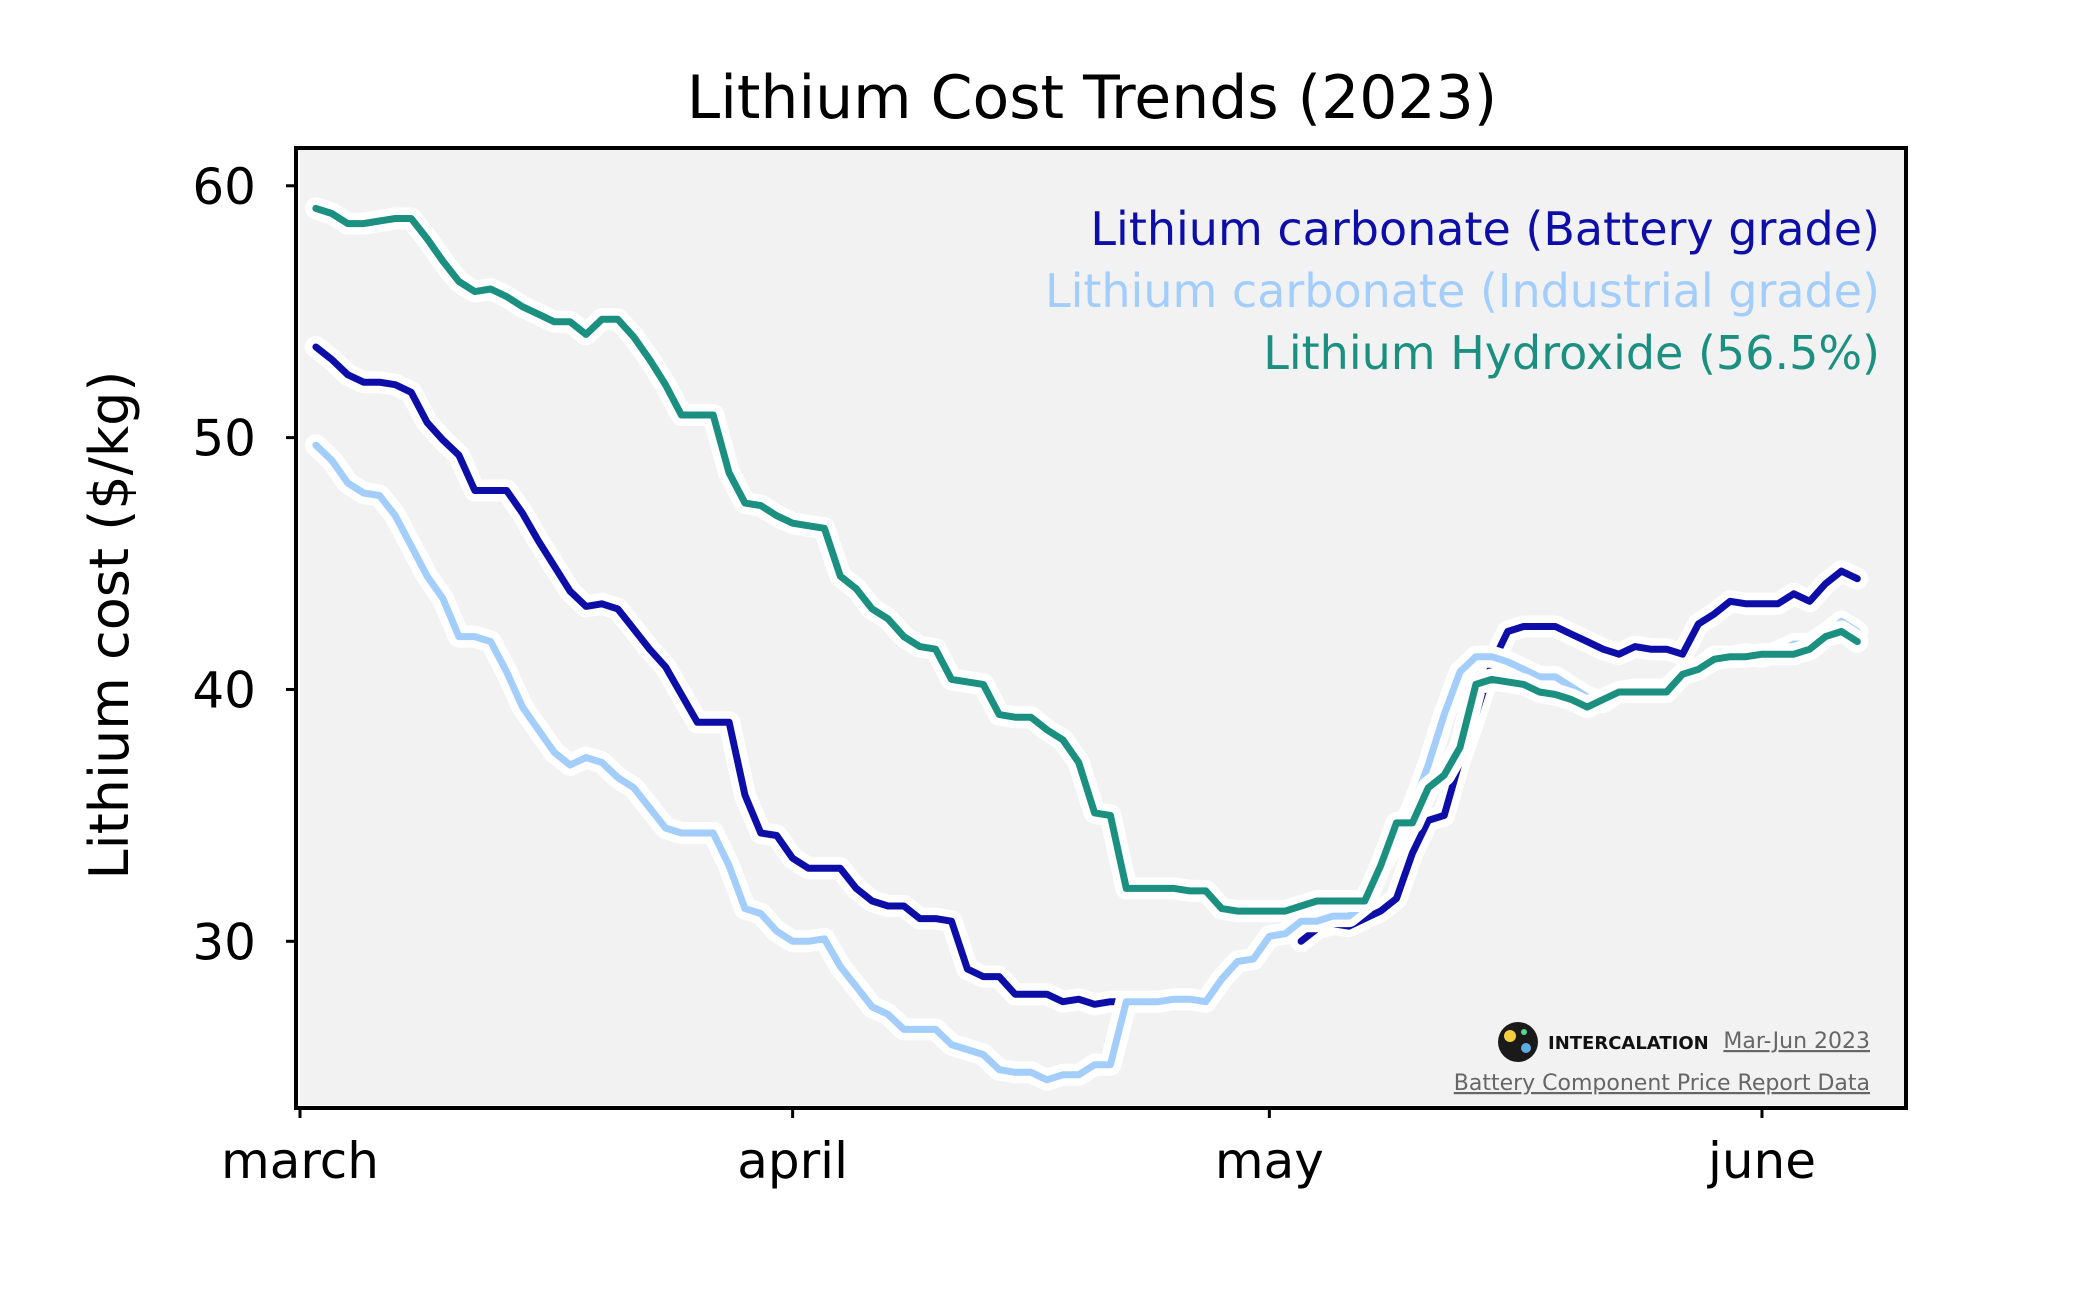 The width and height of the screenshot is (2090, 1294). What do you see at coordinates (224, 439) in the screenshot?
I see `y-tick-label: 50` at bounding box center [224, 439].